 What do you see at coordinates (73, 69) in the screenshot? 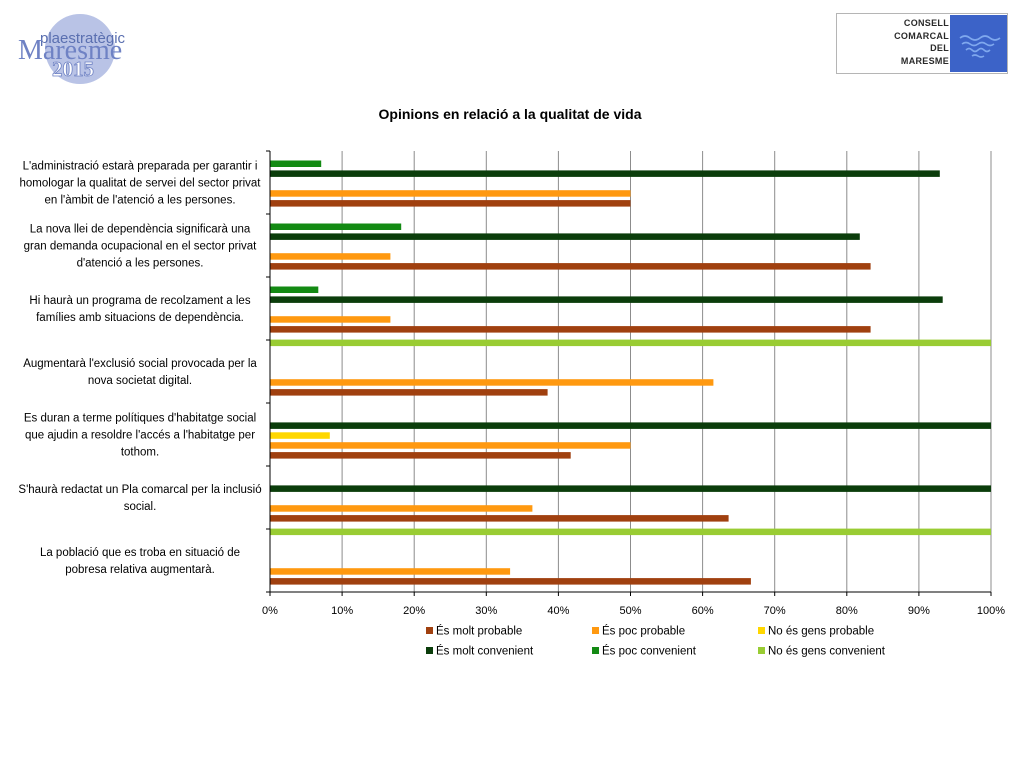
I see `logo-text-year: 2015` at bounding box center [73, 69].